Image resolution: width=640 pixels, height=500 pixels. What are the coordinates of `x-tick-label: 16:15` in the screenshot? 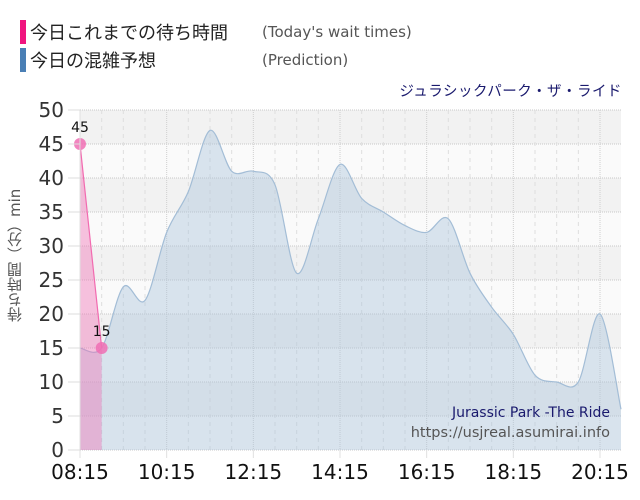 It's located at (427, 472).